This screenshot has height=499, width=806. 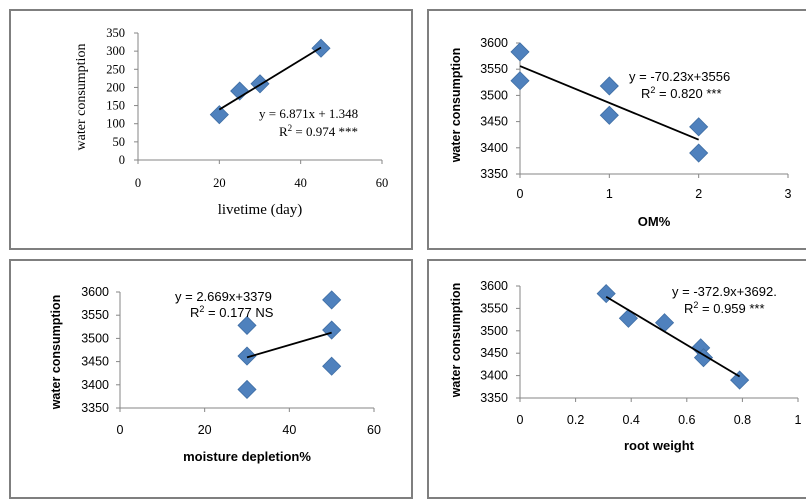 What do you see at coordinates (115, 51) in the screenshot?
I see `y-tick-label: 300` at bounding box center [115, 51].